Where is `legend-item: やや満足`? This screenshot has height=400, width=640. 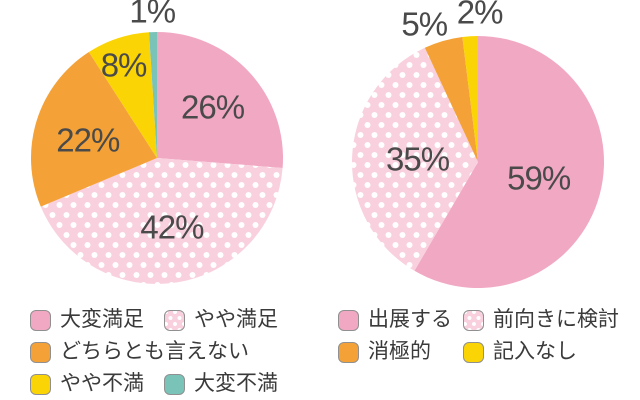
legend-item: やや満足 is located at coordinates (221, 320).